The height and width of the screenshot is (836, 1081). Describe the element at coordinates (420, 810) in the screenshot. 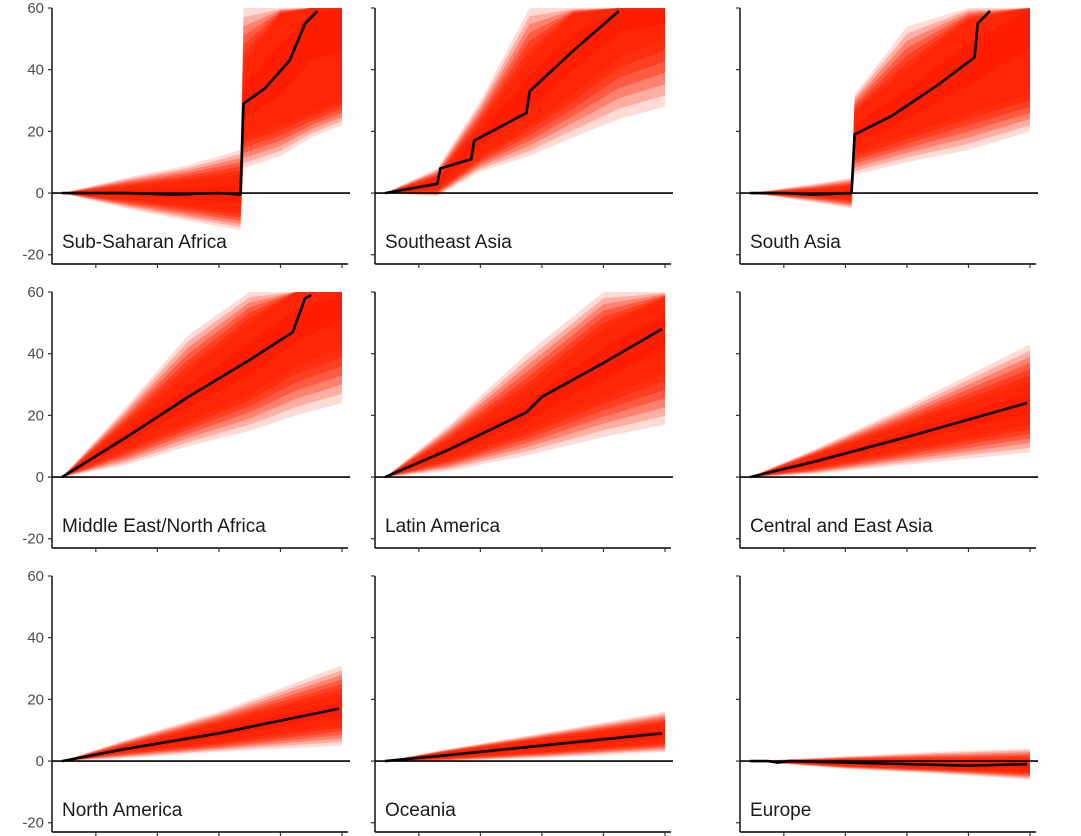

I see `panel-label: Oceania` at that location.